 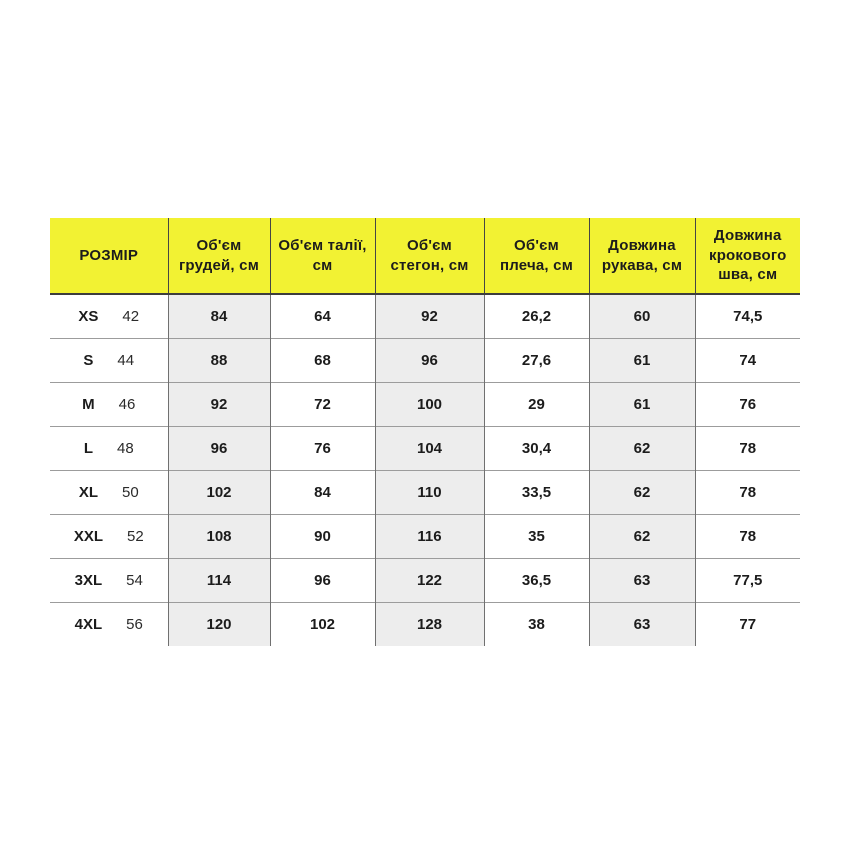 I want to click on measurement-cell: 27,6, so click(x=536, y=360).